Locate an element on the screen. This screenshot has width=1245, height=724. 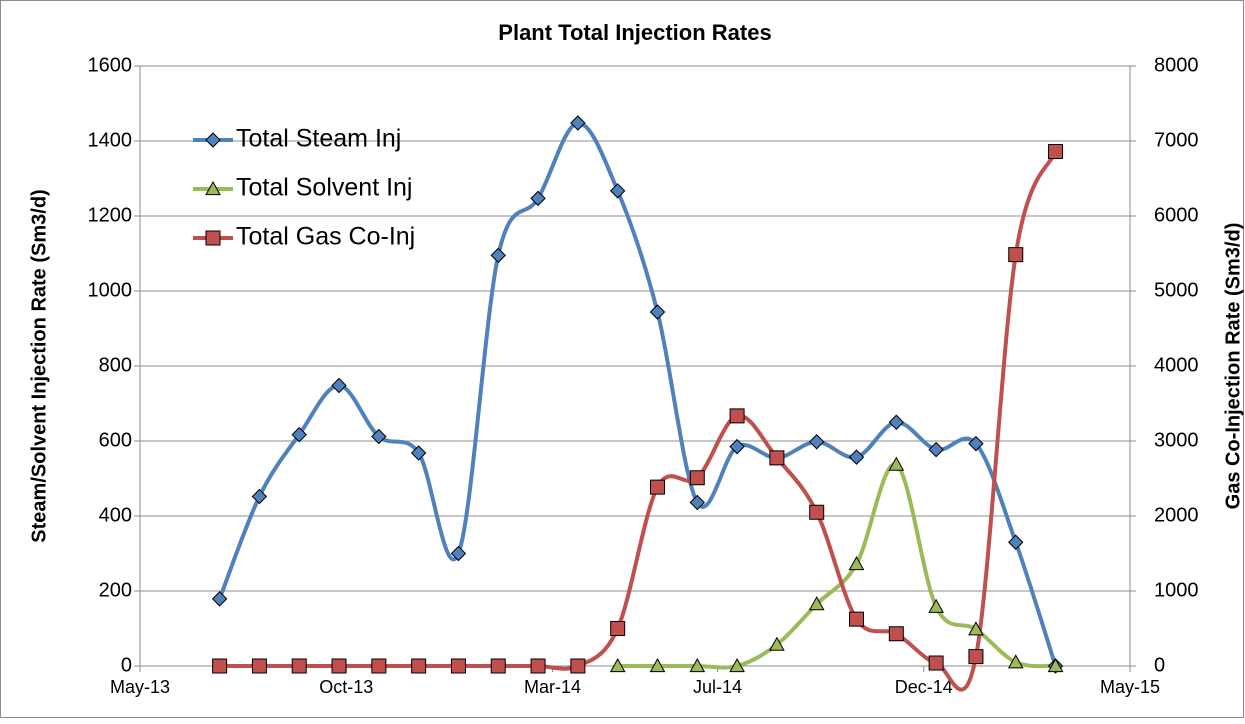
y-tick-label: 600 is located at coordinates (115, 440).